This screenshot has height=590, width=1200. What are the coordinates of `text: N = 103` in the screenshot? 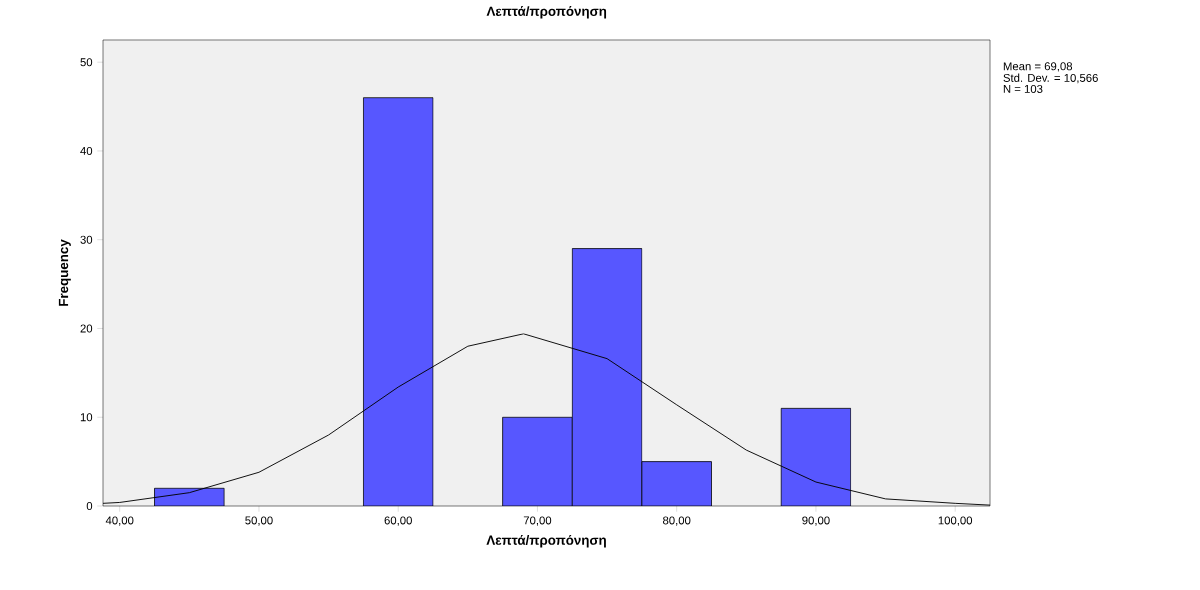 It's located at (1023, 88).